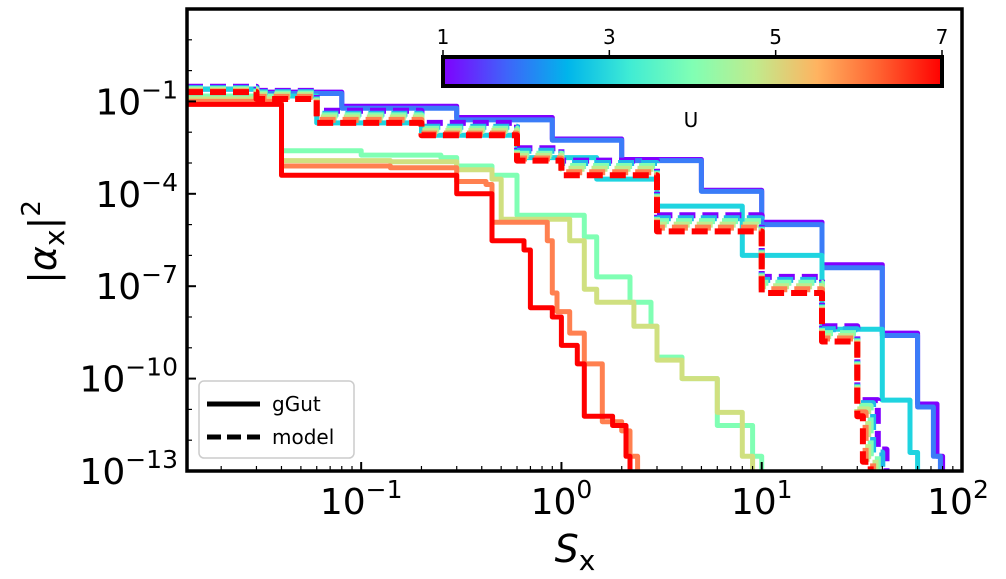 The image size is (1006, 579). What do you see at coordinates (942, 37) in the screenshot?
I see `colorbar-tick-label: 7` at bounding box center [942, 37].